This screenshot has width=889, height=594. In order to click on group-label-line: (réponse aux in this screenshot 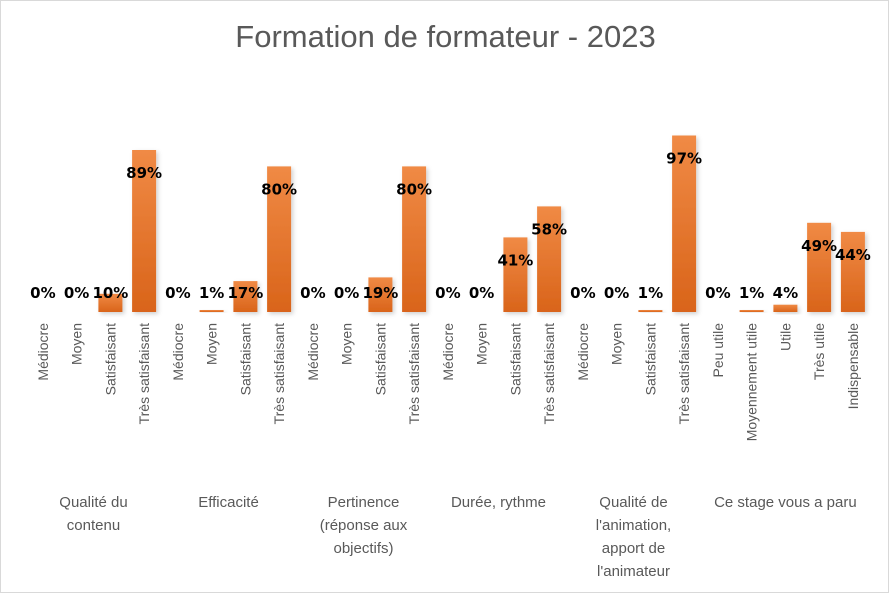, I will do `click(364, 525)`.